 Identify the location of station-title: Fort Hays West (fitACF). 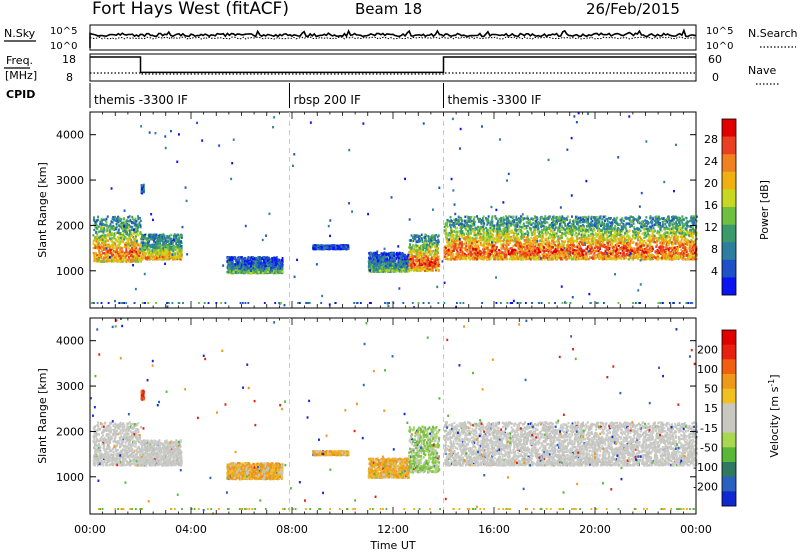
(190, 9).